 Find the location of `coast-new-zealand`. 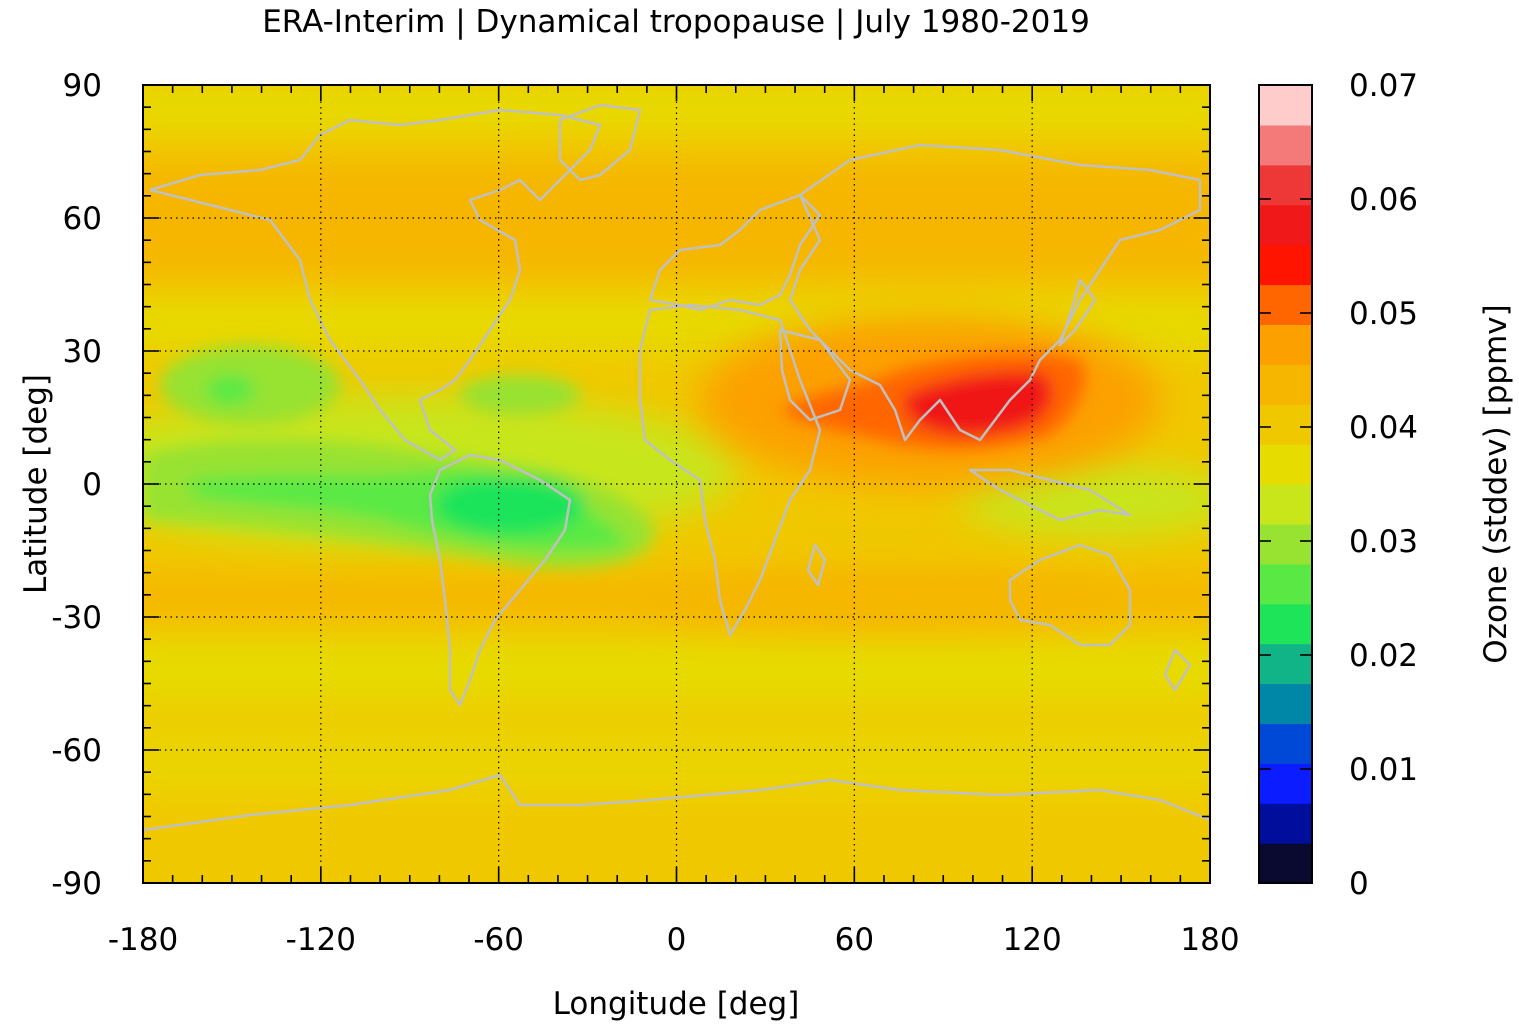

coast-new-zealand is located at coordinates (1177, 670).